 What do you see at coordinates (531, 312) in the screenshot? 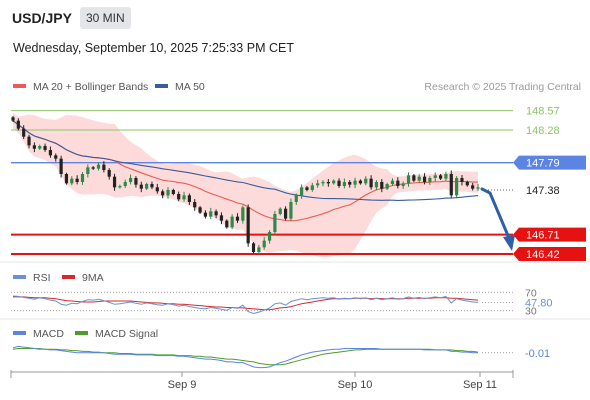
I see `rsi-level-label: 30` at bounding box center [531, 312].